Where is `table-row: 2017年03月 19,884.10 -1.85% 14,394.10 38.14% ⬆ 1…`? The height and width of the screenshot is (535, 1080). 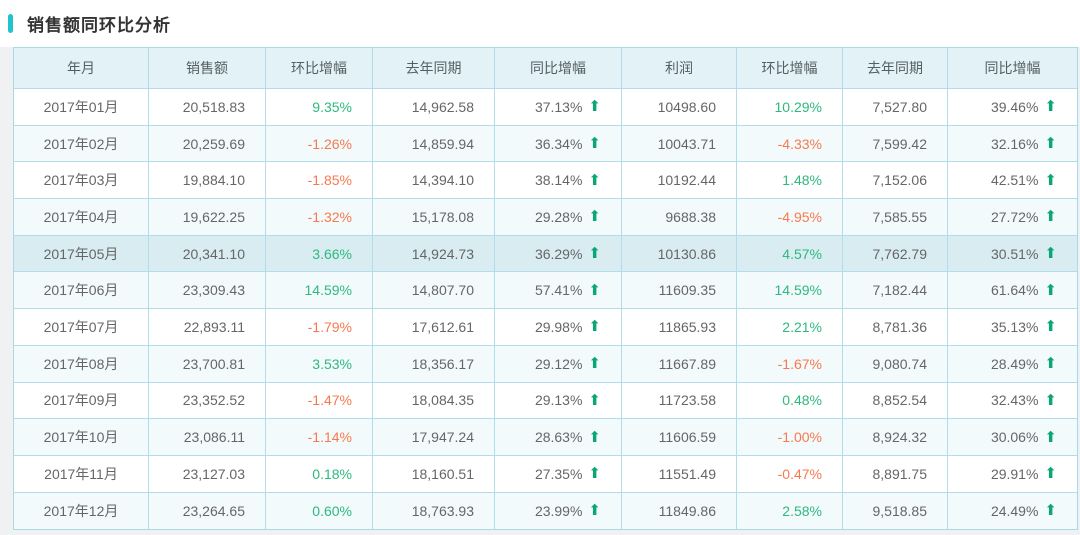
table-row: 2017年03月 19,884.10 -1.85% 14,394.10 38.14% ⬆ 1… is located at coordinates (545, 181).